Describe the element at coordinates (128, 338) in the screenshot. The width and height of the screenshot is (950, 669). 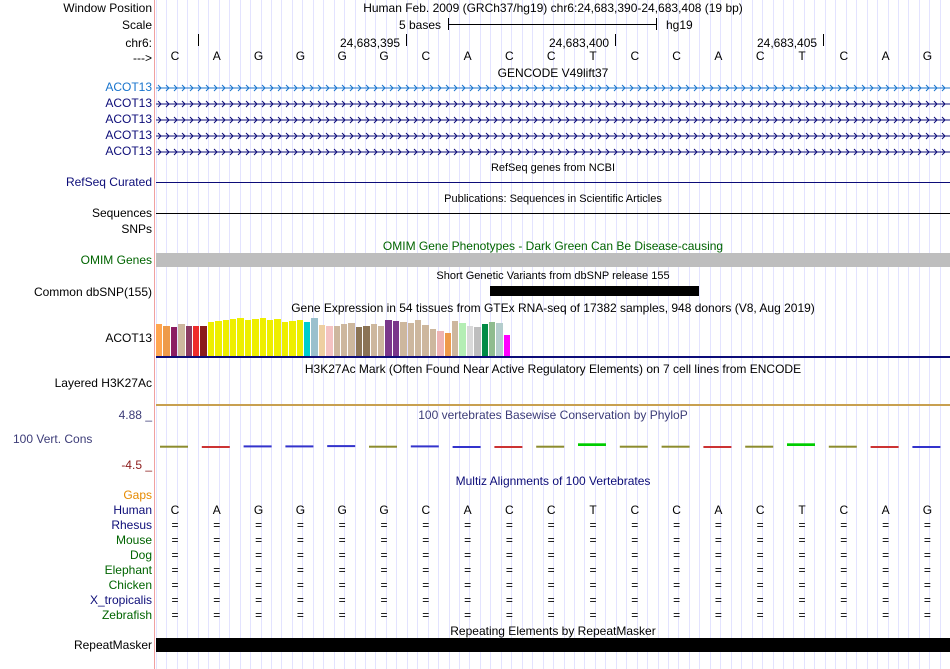
I see `gtex-label: ACOT13` at that location.